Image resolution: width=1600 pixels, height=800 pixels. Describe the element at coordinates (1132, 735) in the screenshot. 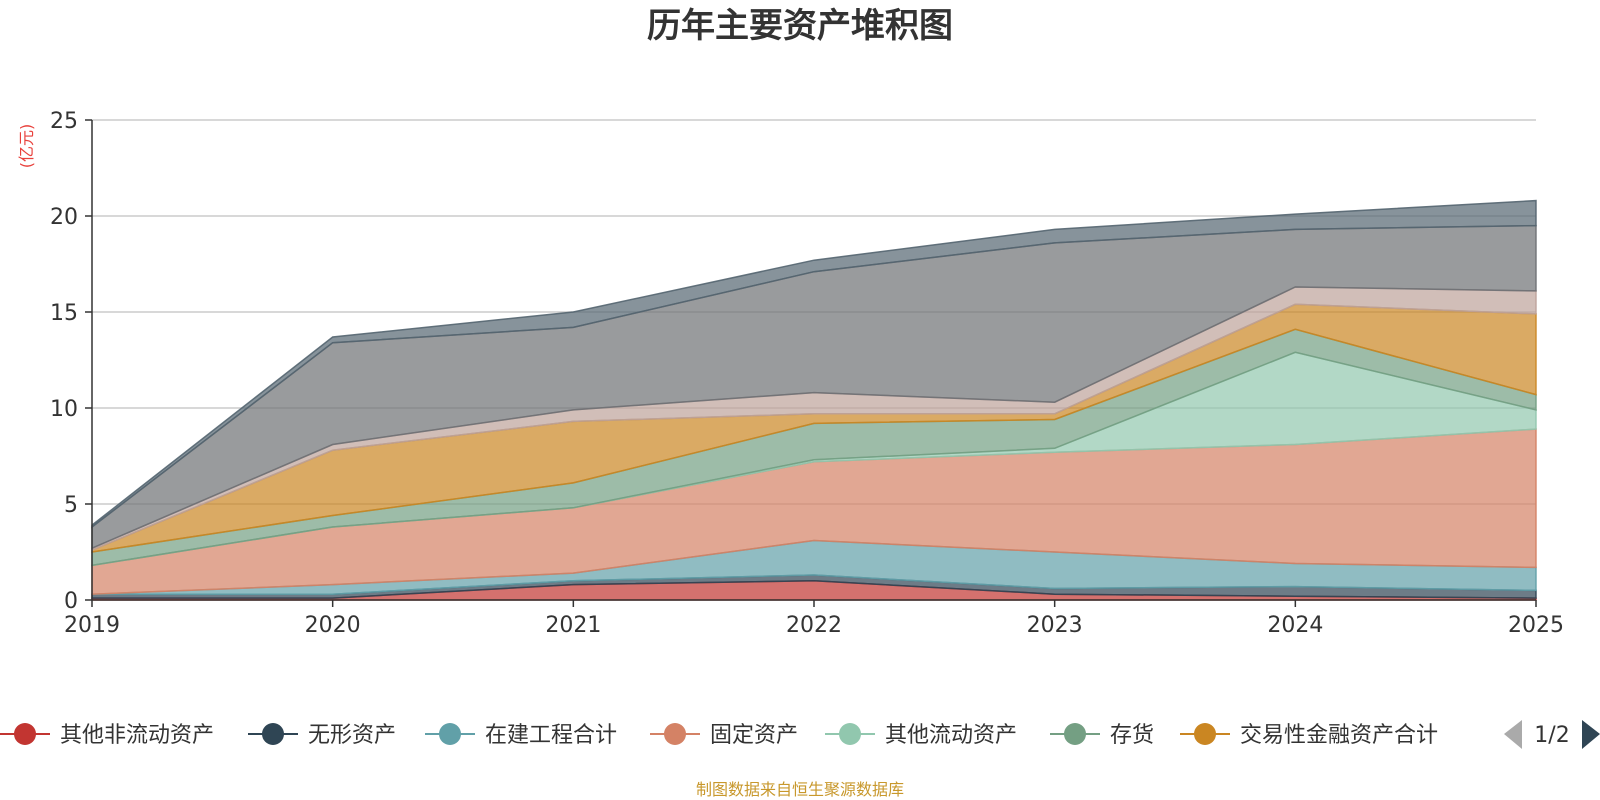

I see `legend-label: 存货` at that location.